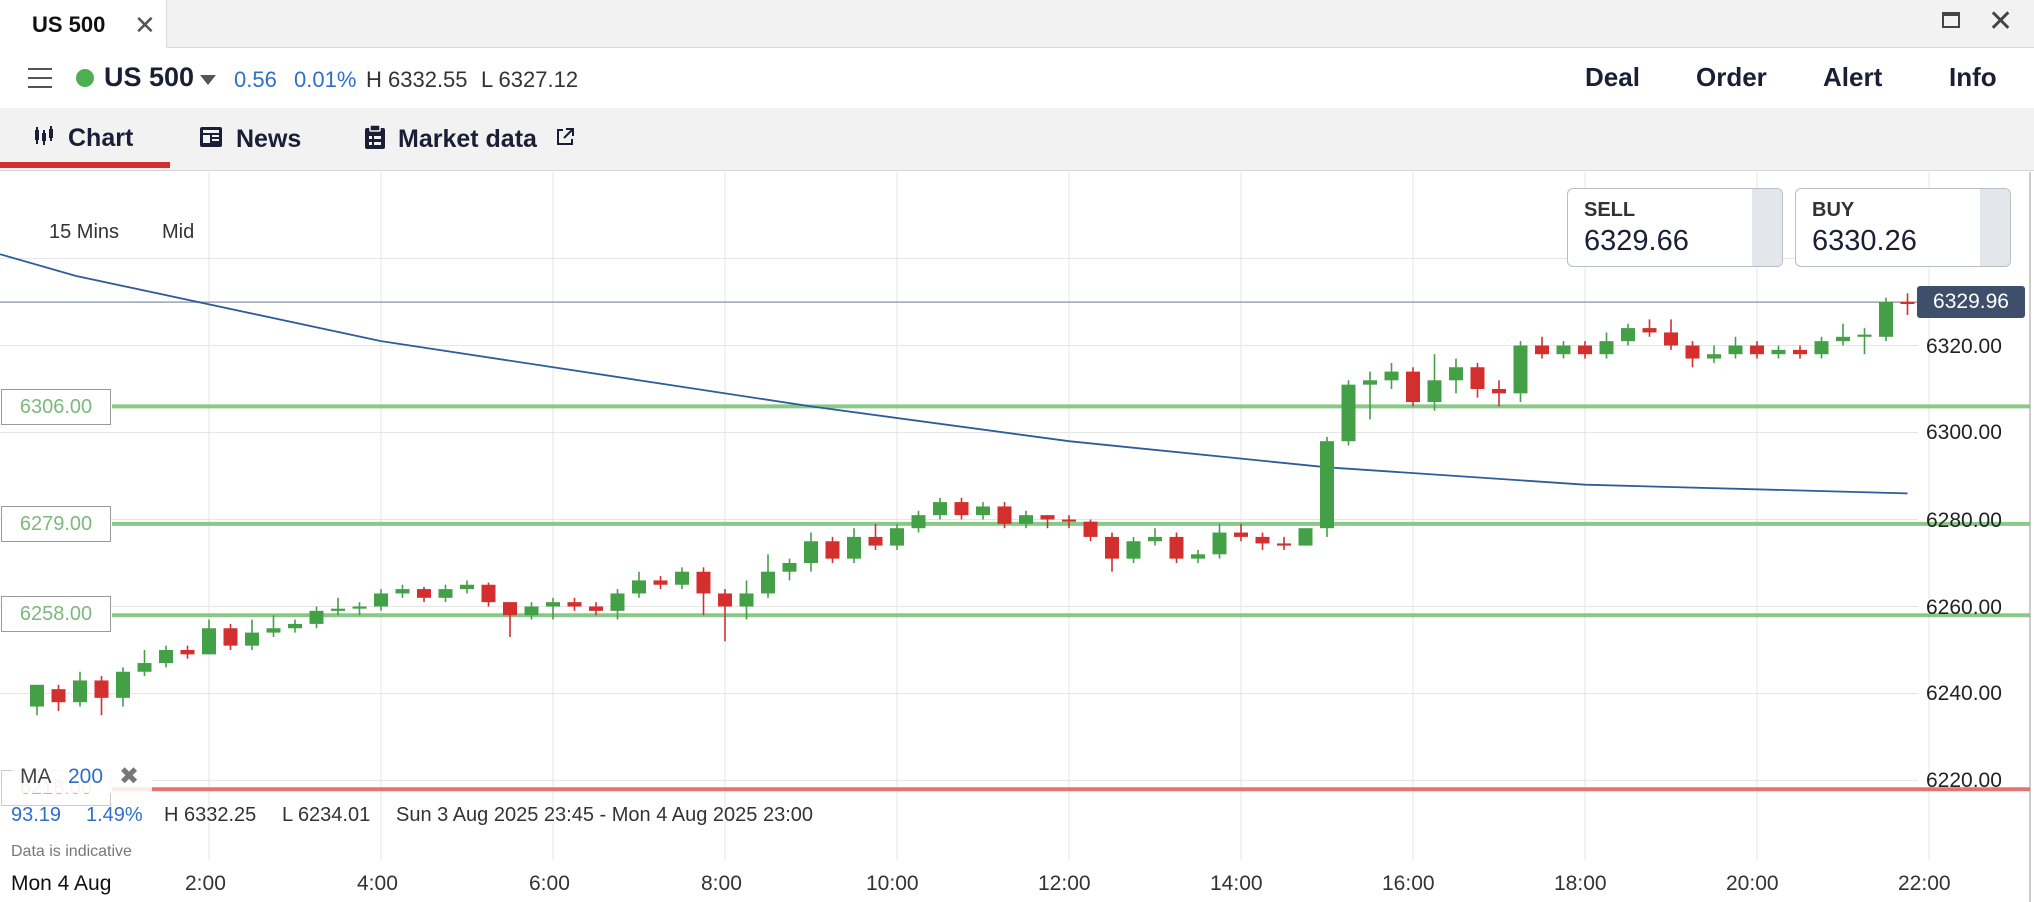 The image size is (2034, 902). What do you see at coordinates (56, 614) in the screenshot?
I see `level-tag-6258: 6258.00` at bounding box center [56, 614].